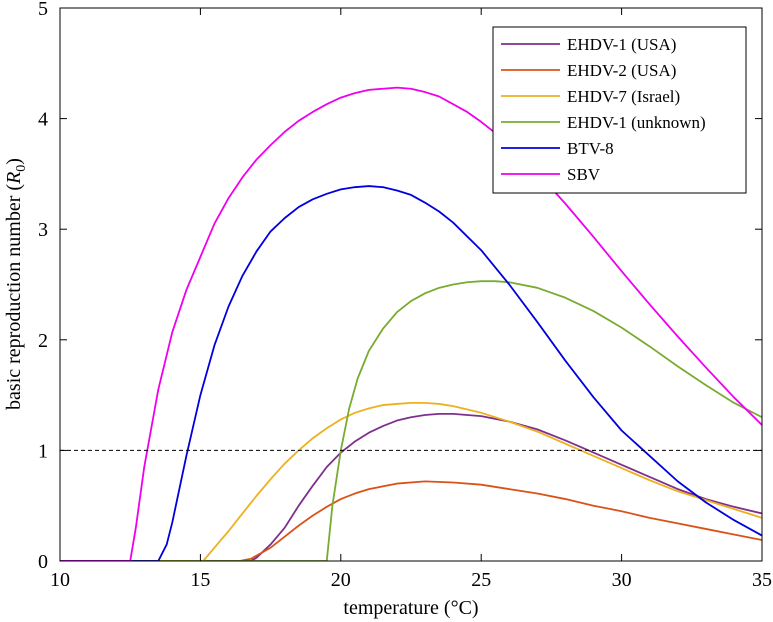  I want to click on y-tick-label: 5, so click(43, 10).